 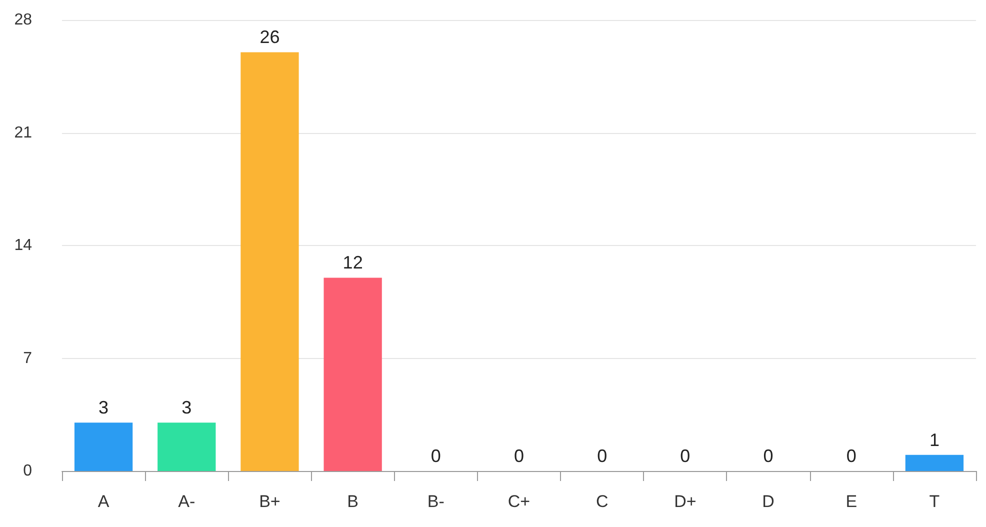 What do you see at coordinates (23, 245) in the screenshot?
I see `y-tick-label: 14` at bounding box center [23, 245].